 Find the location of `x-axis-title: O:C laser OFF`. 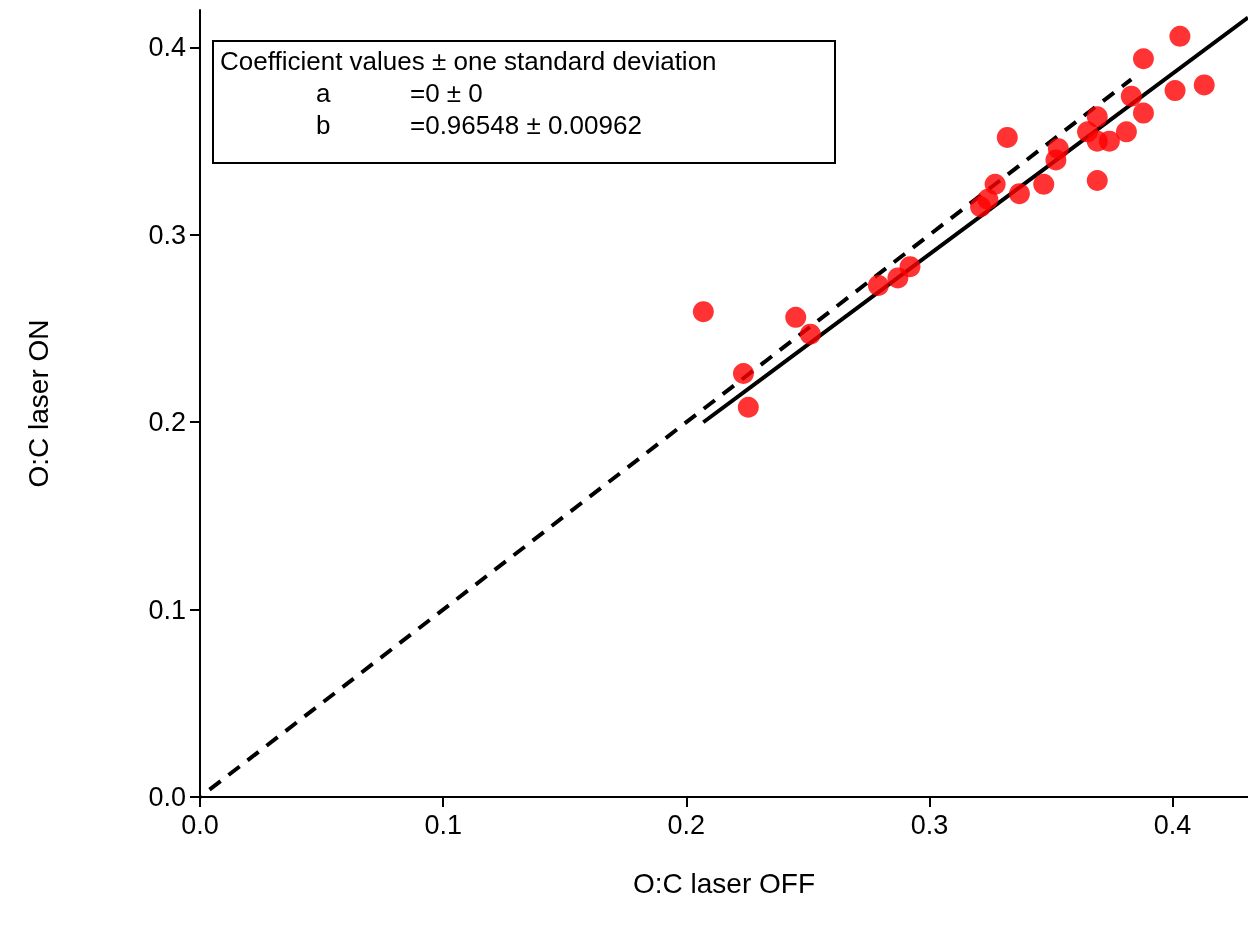

x-axis-title: O:C laser OFF is located at coordinates (724, 883).